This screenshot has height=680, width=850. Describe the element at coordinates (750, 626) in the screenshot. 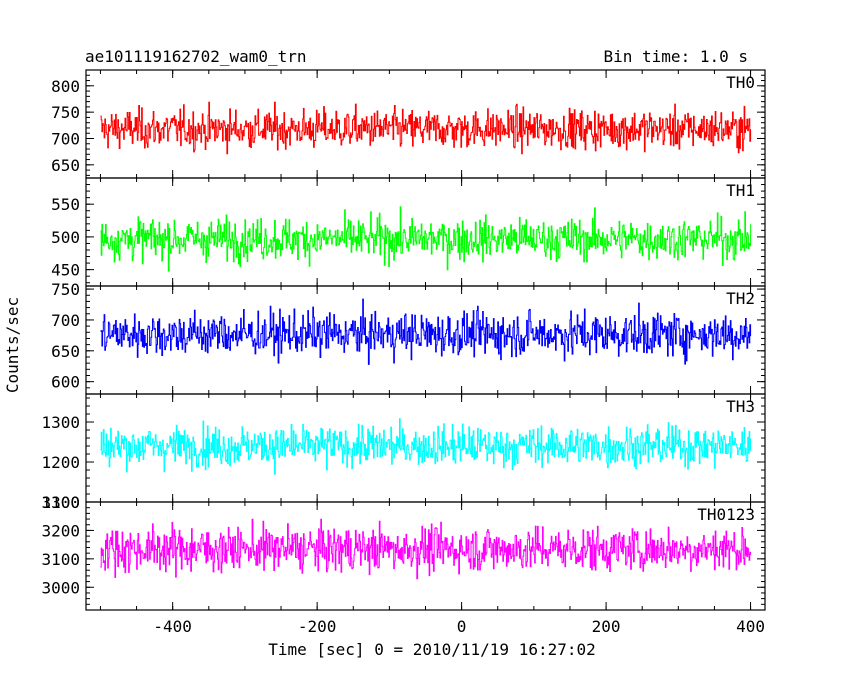

I see `x-tick-label: 400` at that location.